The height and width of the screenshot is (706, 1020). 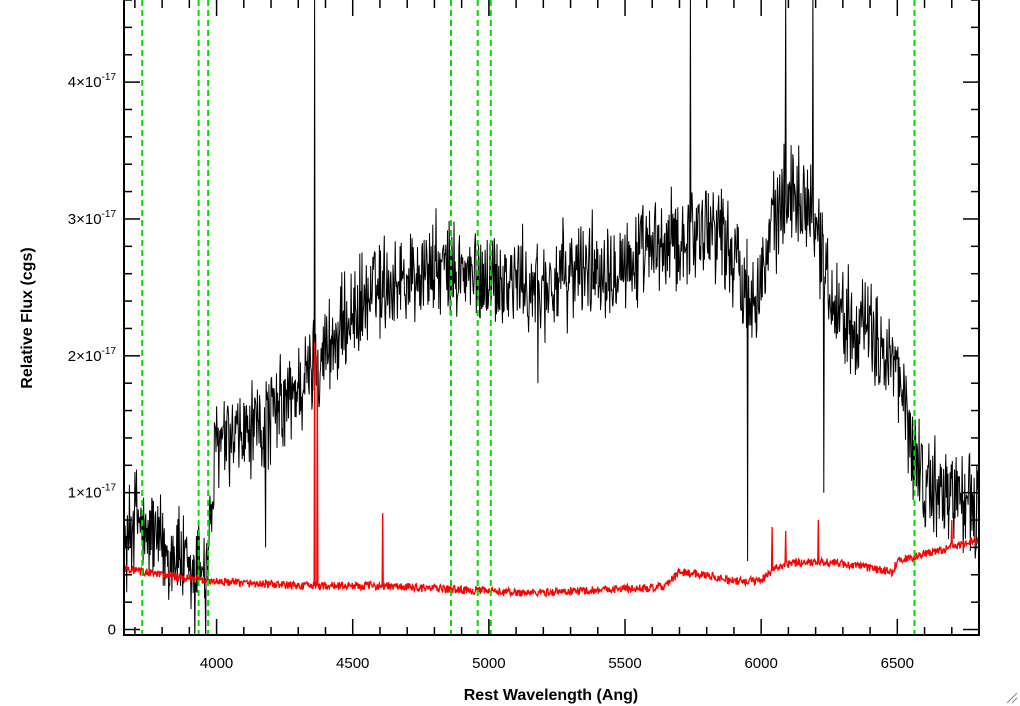 What do you see at coordinates (1011, 697) in the screenshot?
I see `resize-grip-icon` at bounding box center [1011, 697].